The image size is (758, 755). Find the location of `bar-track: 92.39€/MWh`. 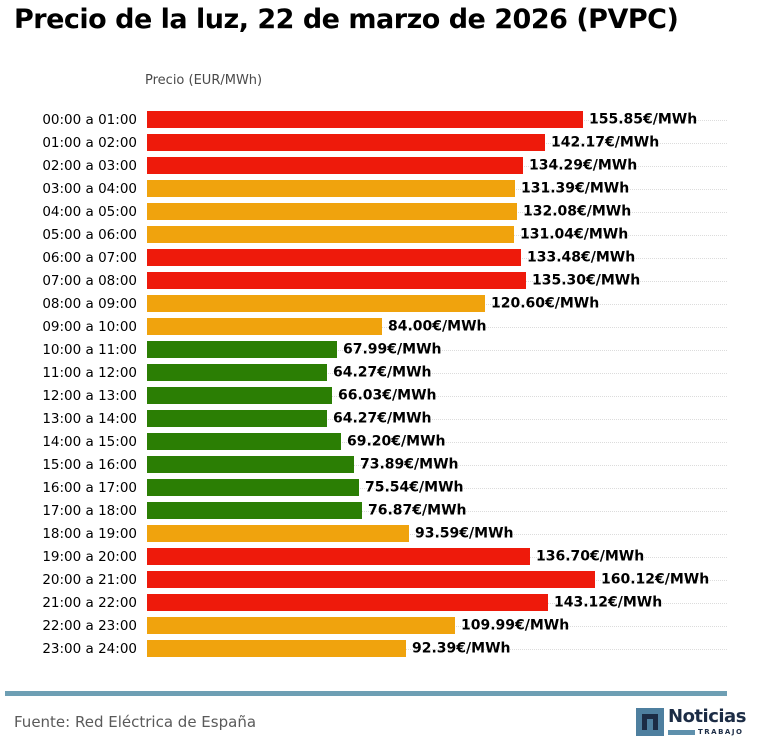

bar-track: 92.39€/MWh is located at coordinates (437, 648).